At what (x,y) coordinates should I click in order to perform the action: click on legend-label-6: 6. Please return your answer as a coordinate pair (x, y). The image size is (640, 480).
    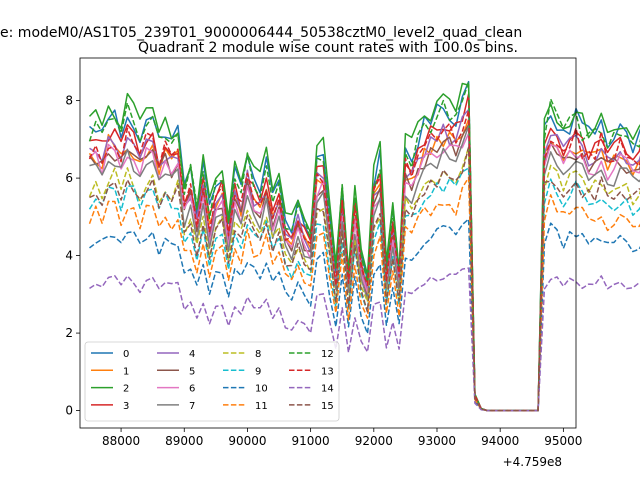
    Looking at the image, I should click on (192, 389).